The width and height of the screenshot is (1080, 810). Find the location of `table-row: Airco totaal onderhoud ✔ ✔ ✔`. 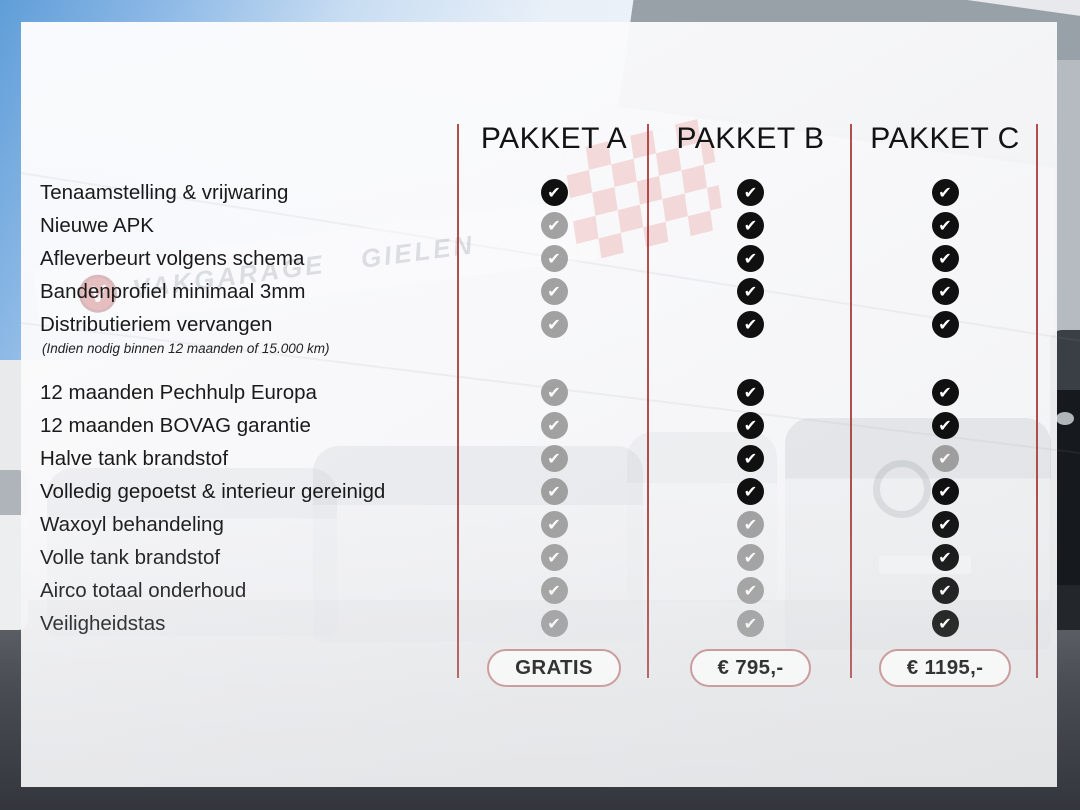

table-row: Airco totaal onderhoud ✔ ✔ ✔ is located at coordinates (539, 590).